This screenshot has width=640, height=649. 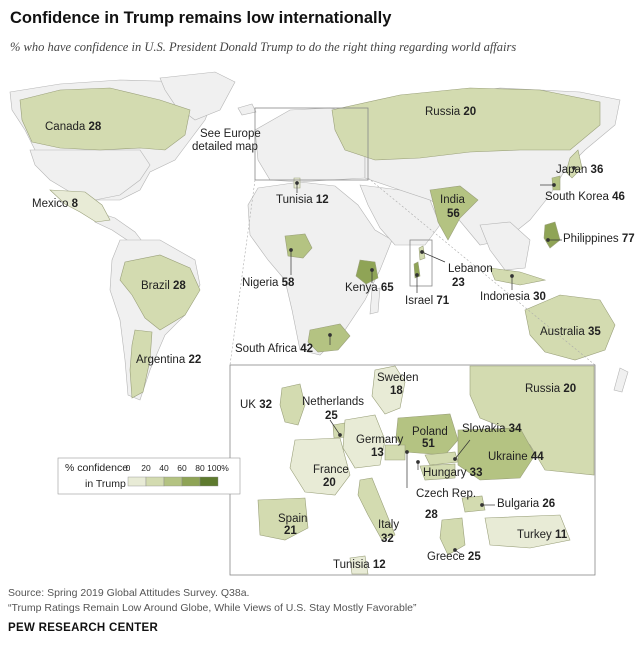 What do you see at coordinates (292, 519) in the screenshot?
I see `label-spain: Spain` at bounding box center [292, 519].